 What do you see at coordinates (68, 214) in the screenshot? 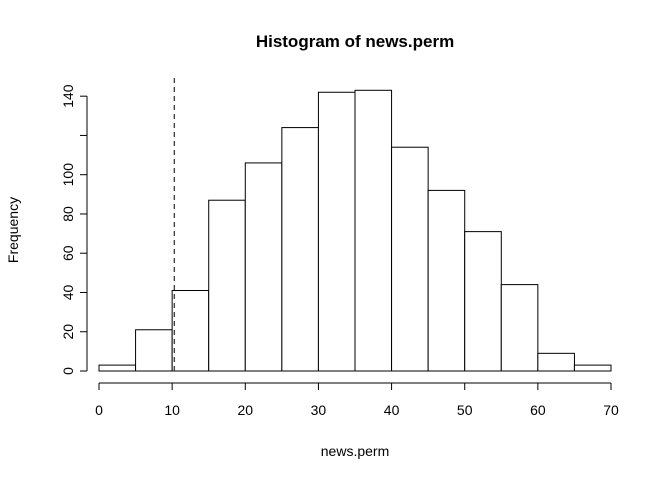
I see `y-tick-label-80: 80` at bounding box center [68, 214].